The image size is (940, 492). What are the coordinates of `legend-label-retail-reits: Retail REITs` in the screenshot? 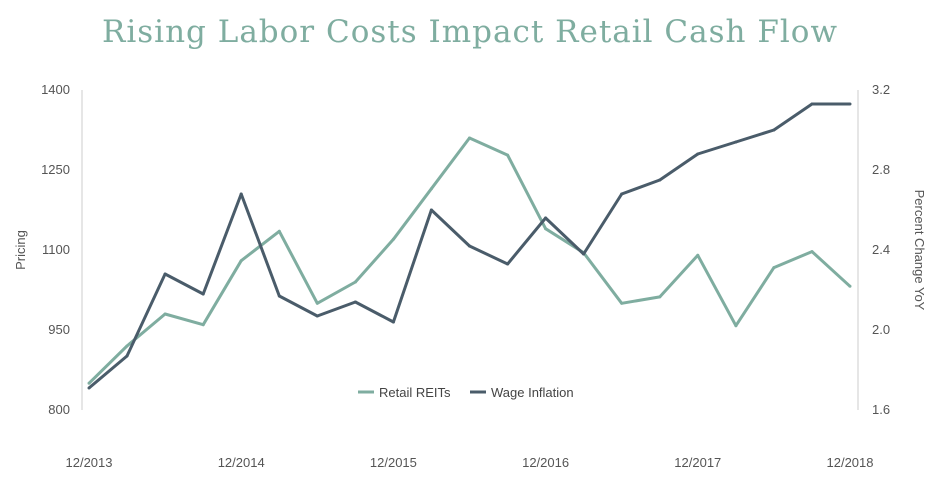 It's located at (415, 392).